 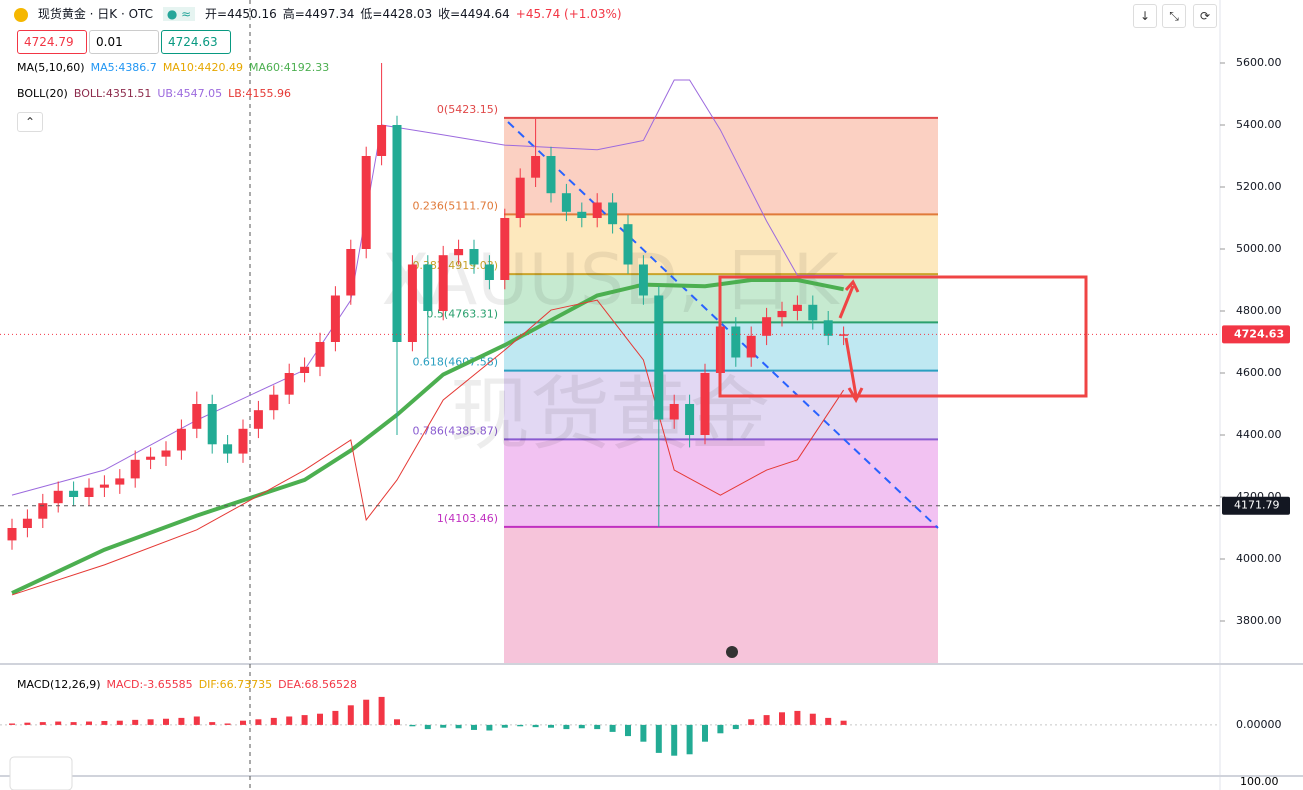 What do you see at coordinates (289, 67) in the screenshot?
I see `label: MA60:4192.33` at bounding box center [289, 67].